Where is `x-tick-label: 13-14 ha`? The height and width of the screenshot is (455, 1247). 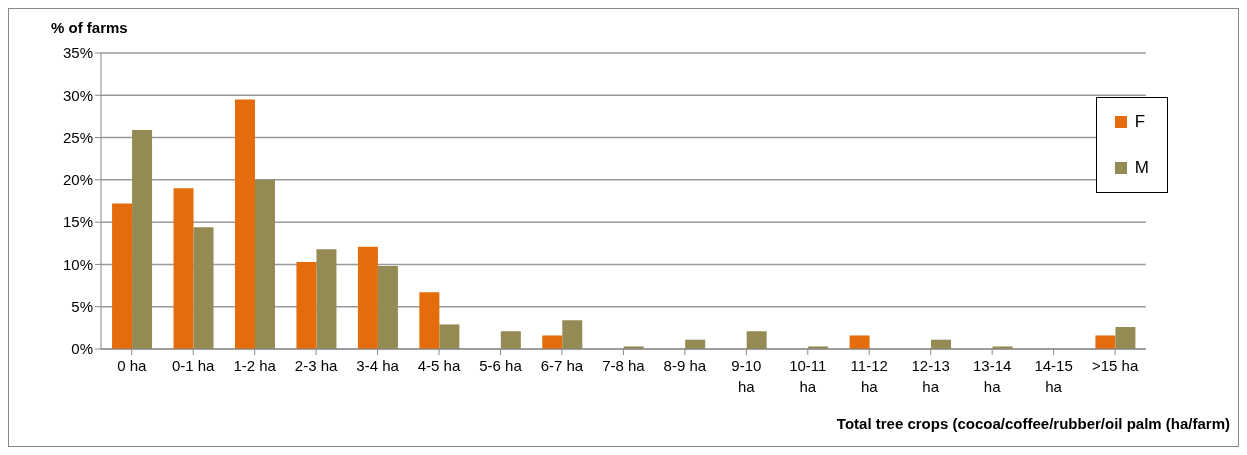
x-tick-label: 13-14 ha is located at coordinates (992, 376).